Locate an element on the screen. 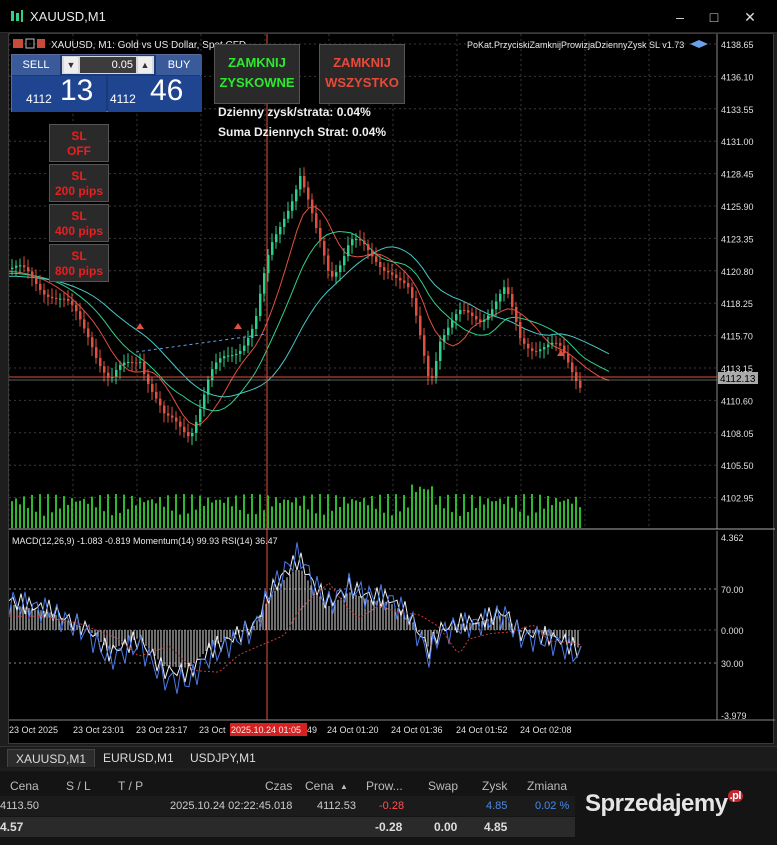 Image resolution: width=777 pixels, height=845 pixels. lot-stepper: ▼ 0.05 ▲ is located at coordinates (108, 65).